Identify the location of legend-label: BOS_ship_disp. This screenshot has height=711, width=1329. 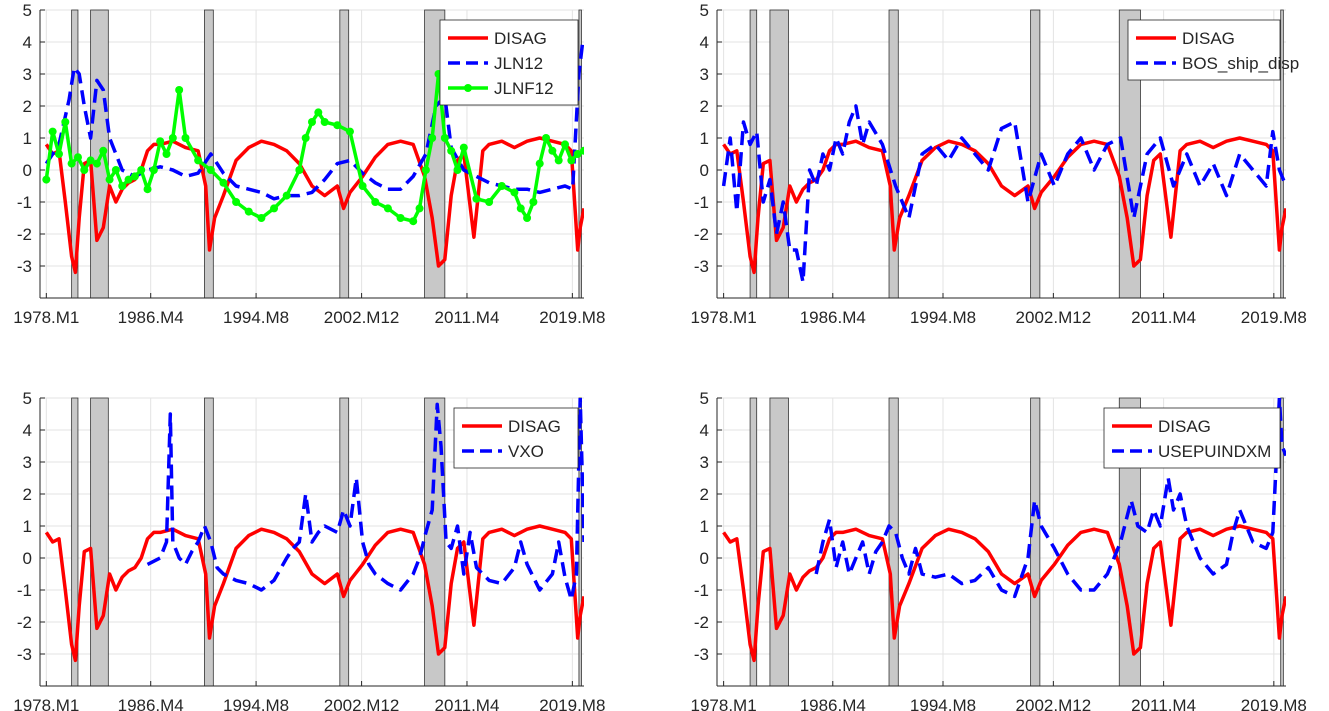
(1240, 63).